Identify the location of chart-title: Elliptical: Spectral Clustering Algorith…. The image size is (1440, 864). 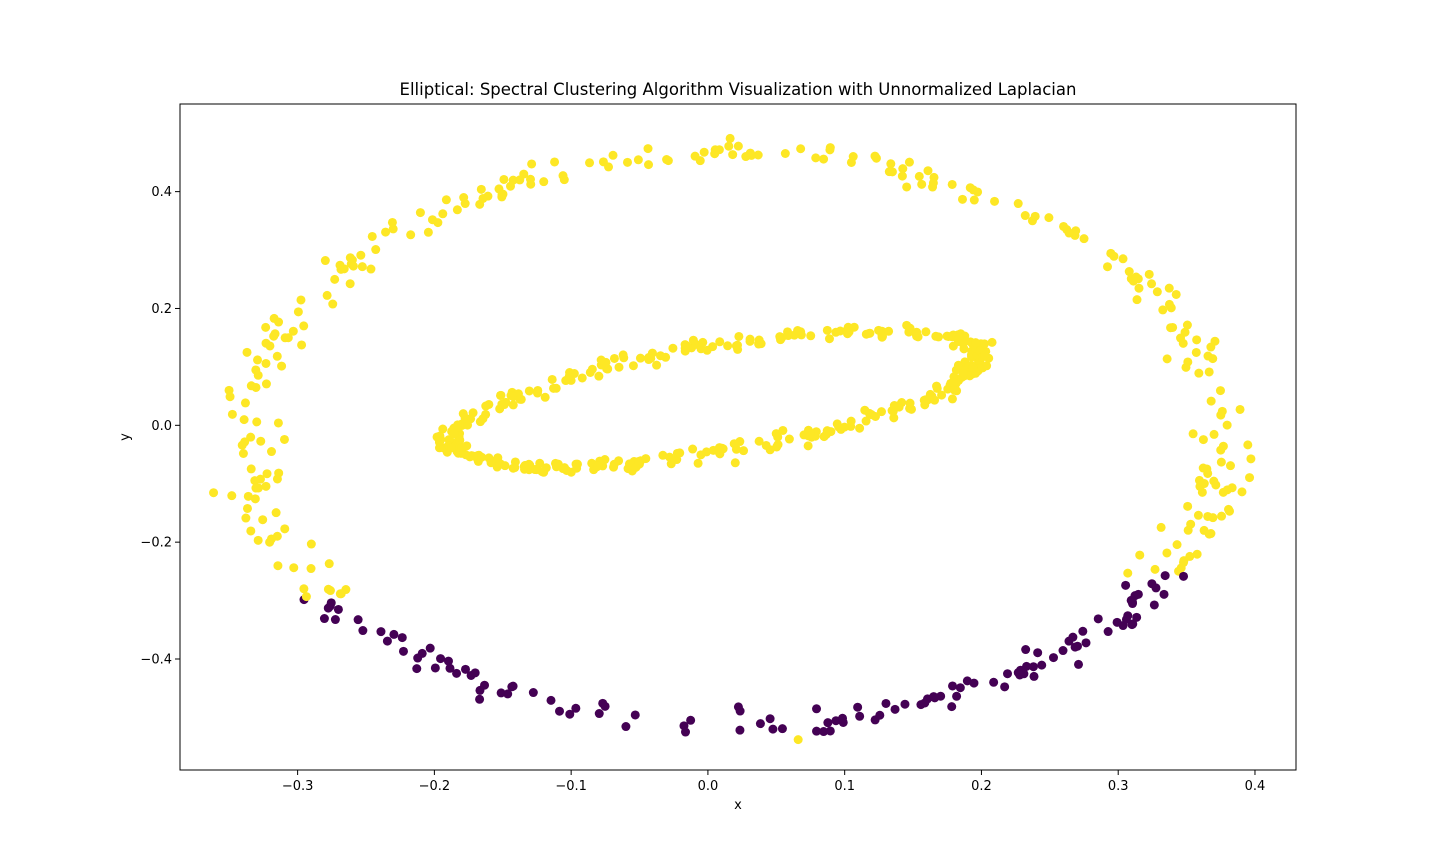
(738, 89).